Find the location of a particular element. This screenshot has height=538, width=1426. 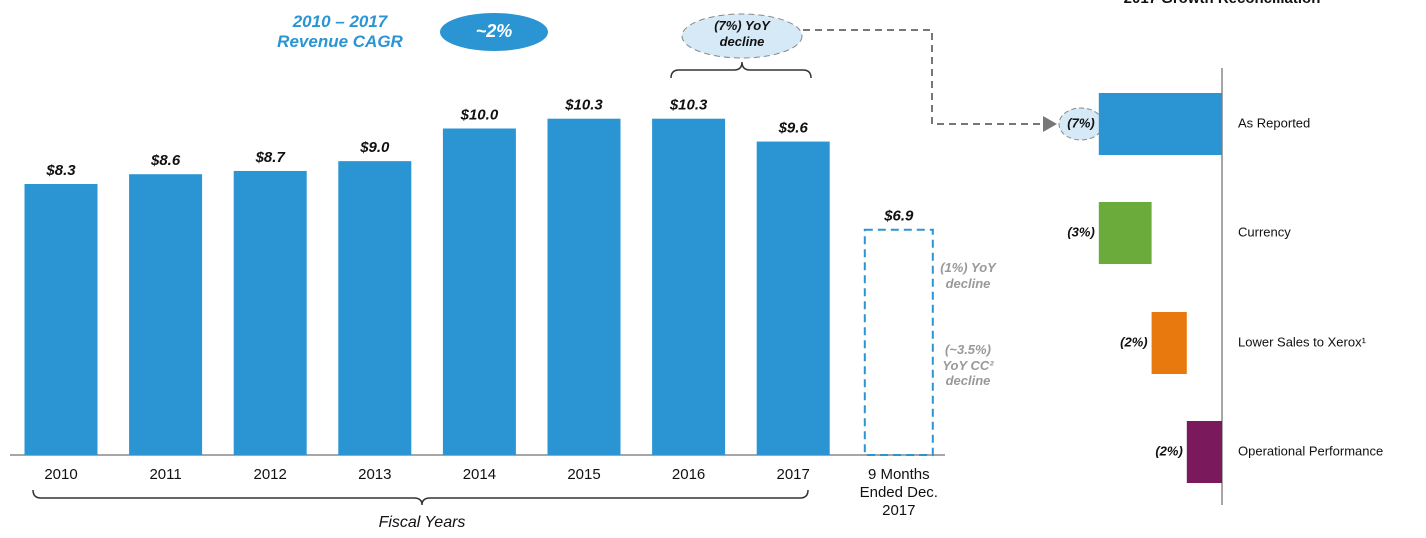

x-tick-label: 2016 is located at coordinates (688, 474).